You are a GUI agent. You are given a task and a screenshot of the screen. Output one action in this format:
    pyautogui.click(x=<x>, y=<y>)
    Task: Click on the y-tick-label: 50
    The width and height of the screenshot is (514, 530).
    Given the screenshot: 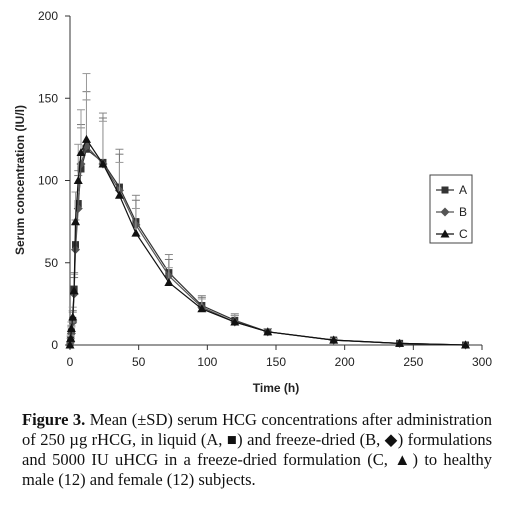 What is the action you would take?
    pyautogui.click(x=52, y=263)
    